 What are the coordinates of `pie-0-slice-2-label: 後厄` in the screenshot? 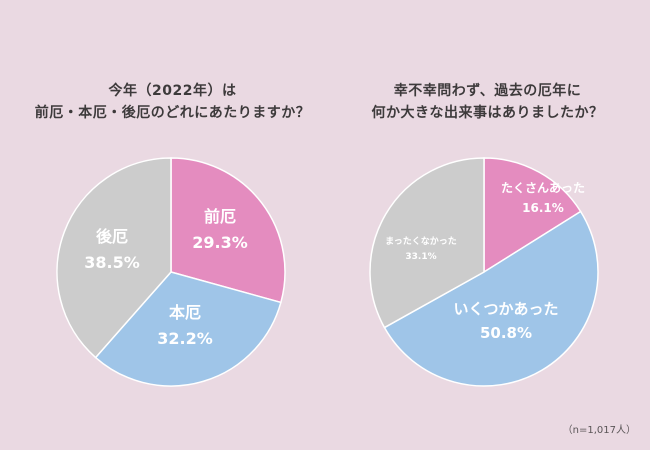 It's located at (112, 236).